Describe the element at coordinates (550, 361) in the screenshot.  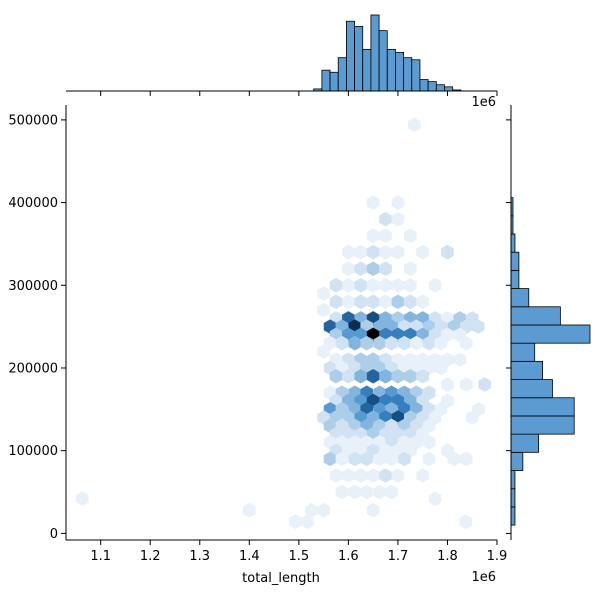
I see `right-histogram-bars` at that location.